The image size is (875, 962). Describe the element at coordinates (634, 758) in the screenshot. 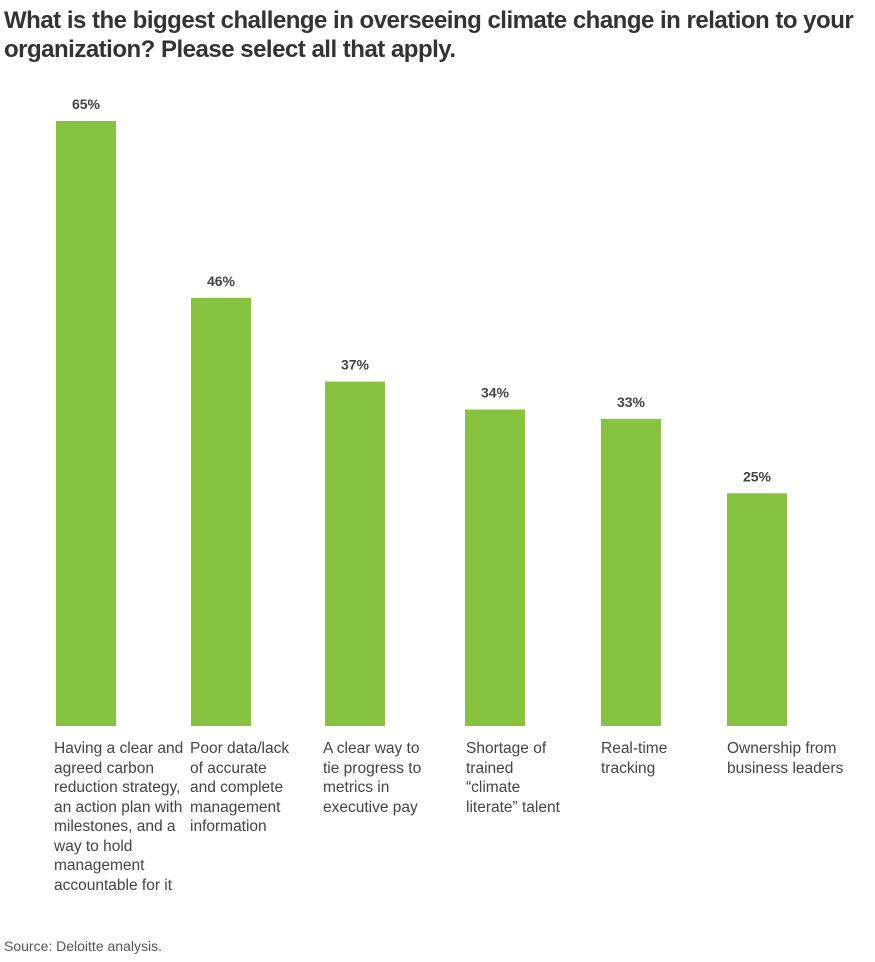

I see `x-tick-label: Real-time tracking` at that location.